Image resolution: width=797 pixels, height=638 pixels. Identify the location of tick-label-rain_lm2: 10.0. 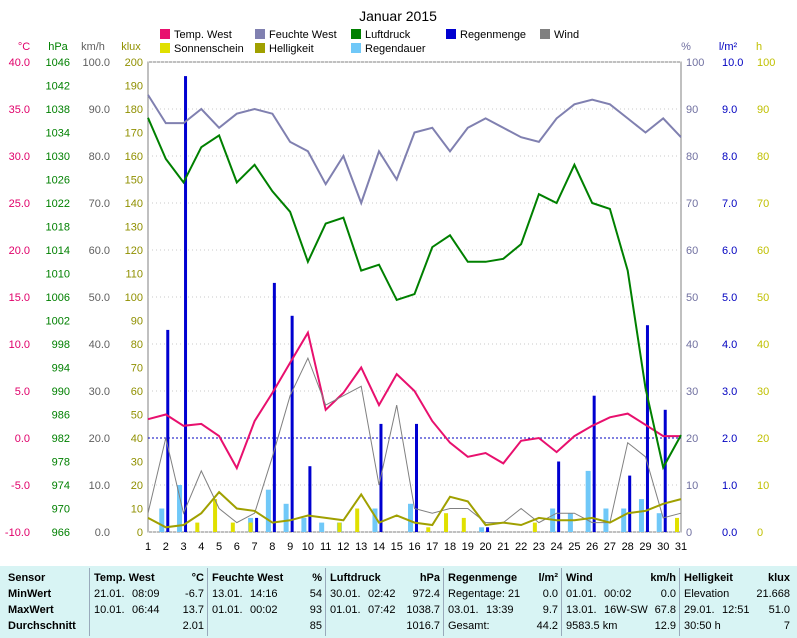
(732, 63).